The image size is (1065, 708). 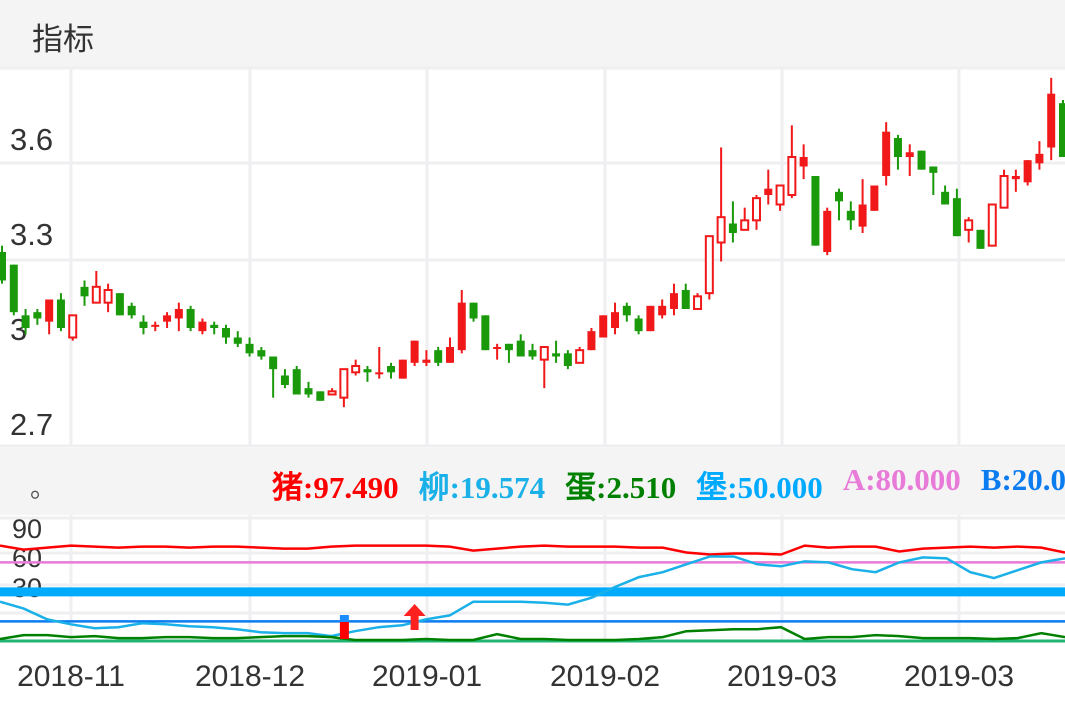 I want to click on indicator-title: 指标, so click(x=63, y=39).